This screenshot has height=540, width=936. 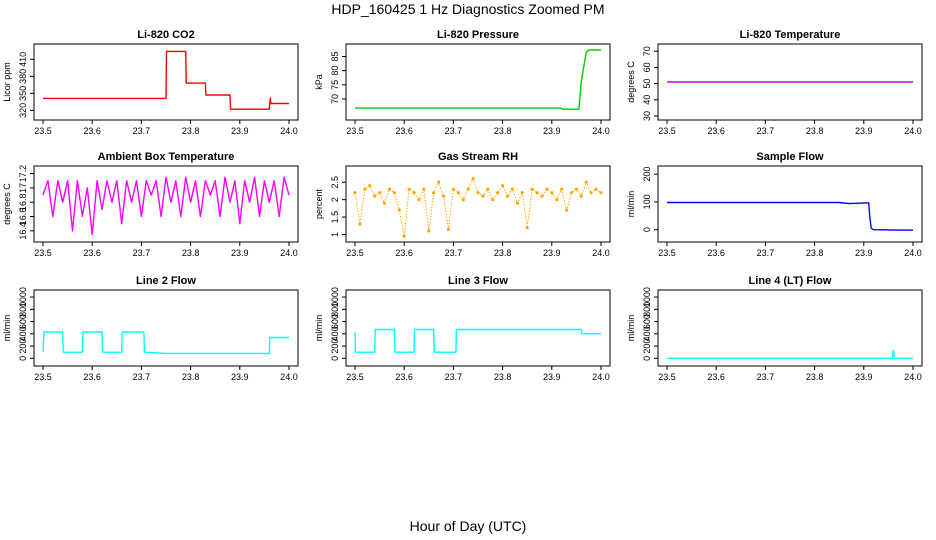 I want to click on y-axis-label: degrees C, so click(x=7, y=204).